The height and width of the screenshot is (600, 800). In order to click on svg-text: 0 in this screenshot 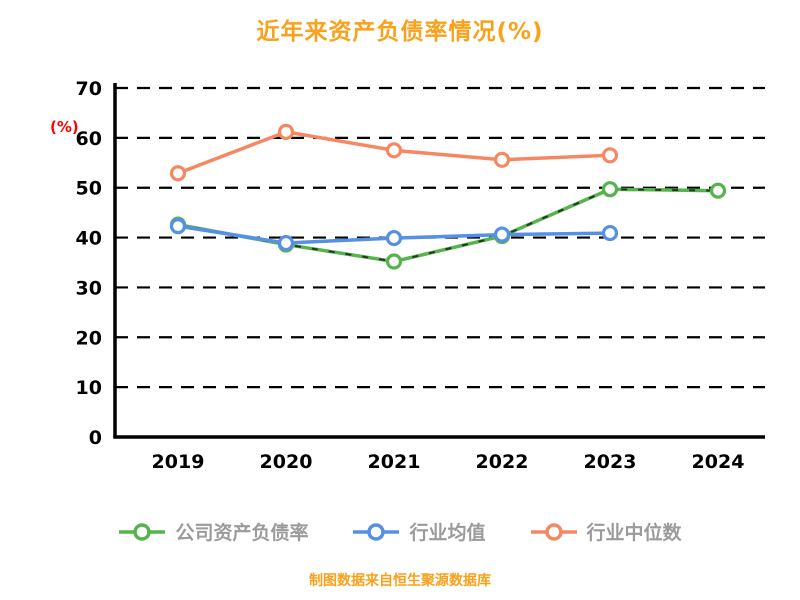, I will do `click(95, 438)`.